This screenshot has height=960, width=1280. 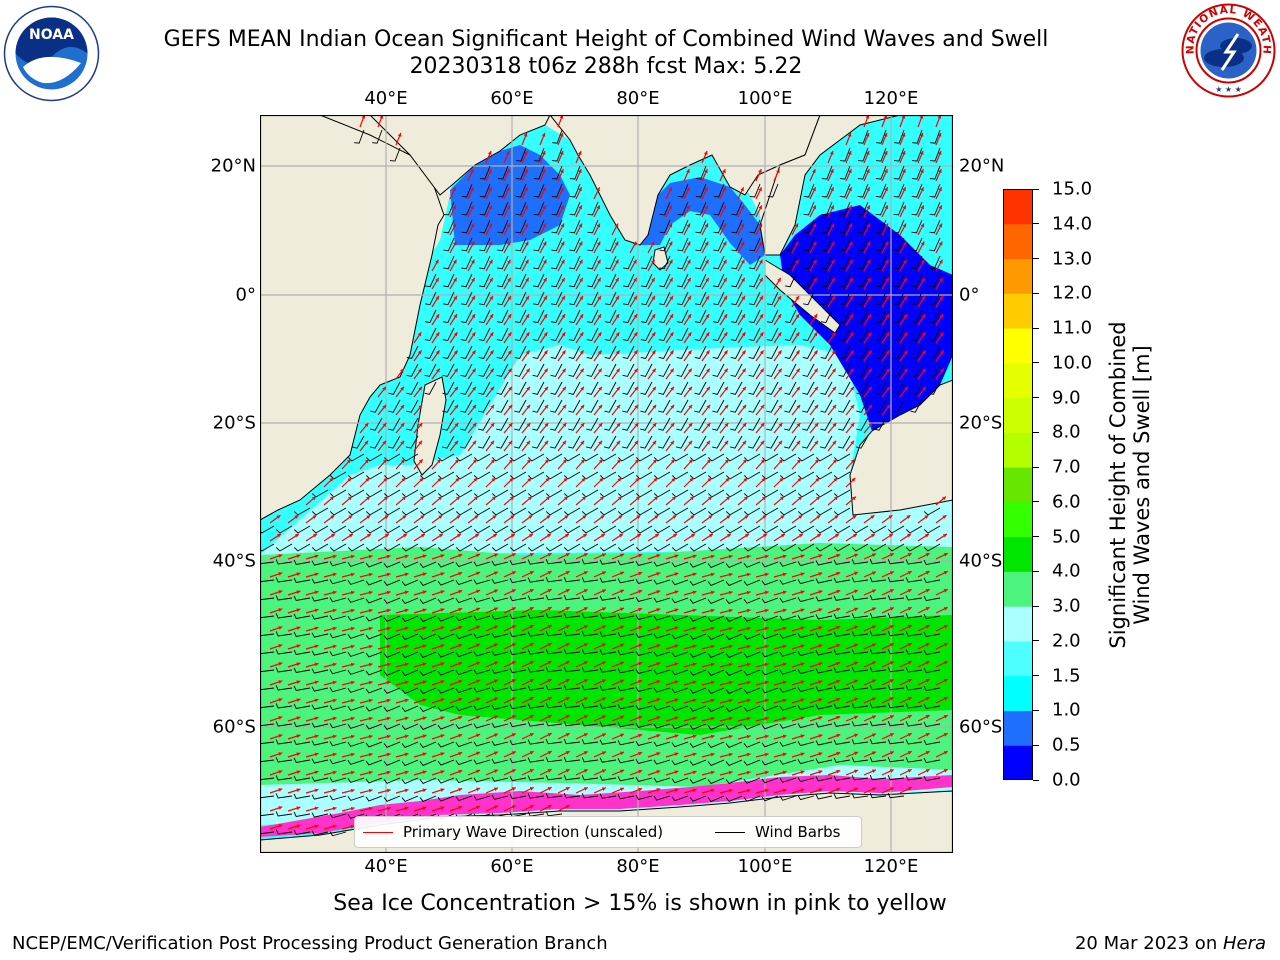 I want to click on ocean-light-area, so click(x=606, y=452).